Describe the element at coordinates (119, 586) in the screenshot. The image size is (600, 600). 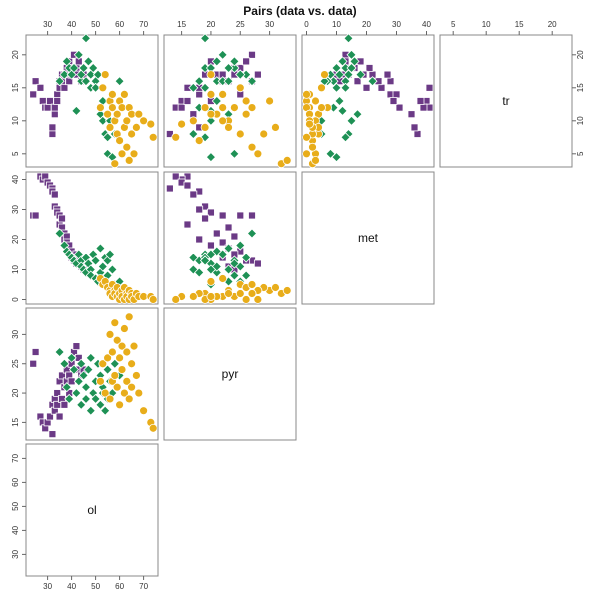
I see `x-tick-label: 60` at that location.